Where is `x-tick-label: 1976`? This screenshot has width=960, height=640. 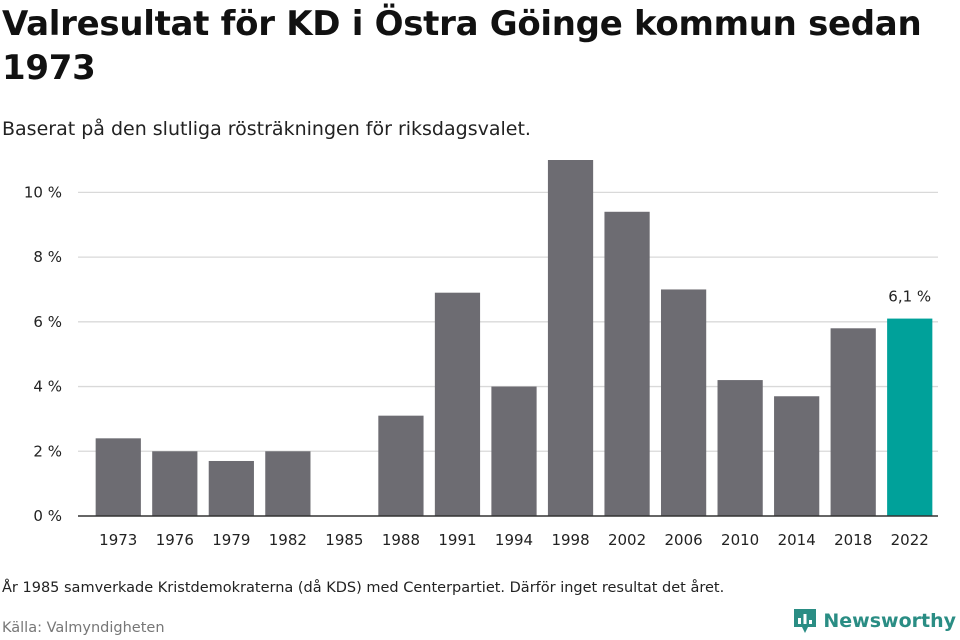 x-tick-label: 1976 is located at coordinates (175, 540).